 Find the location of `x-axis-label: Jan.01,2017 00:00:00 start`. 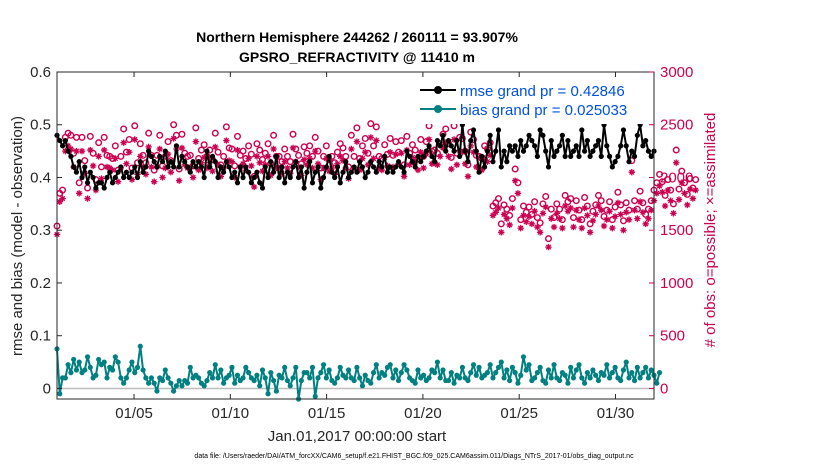

x-axis-label: Jan.01,2017 00:00:00 start is located at coordinates (357, 436).